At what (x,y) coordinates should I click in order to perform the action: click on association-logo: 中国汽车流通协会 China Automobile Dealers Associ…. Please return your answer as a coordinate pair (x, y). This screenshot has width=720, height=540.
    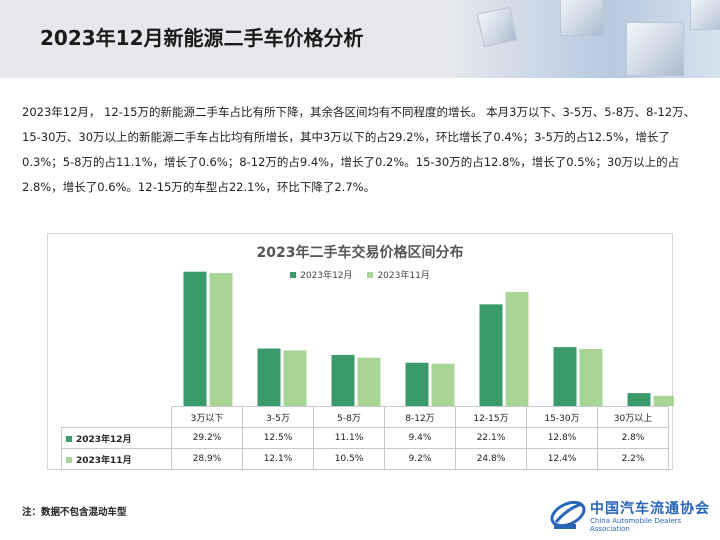
    Looking at the image, I should click on (633, 514).